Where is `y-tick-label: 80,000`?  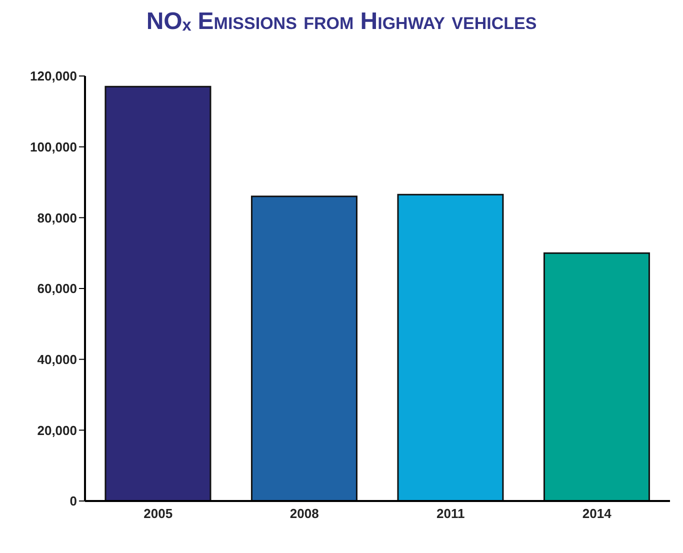
y-tick-label: 80,000 is located at coordinates (57, 218).